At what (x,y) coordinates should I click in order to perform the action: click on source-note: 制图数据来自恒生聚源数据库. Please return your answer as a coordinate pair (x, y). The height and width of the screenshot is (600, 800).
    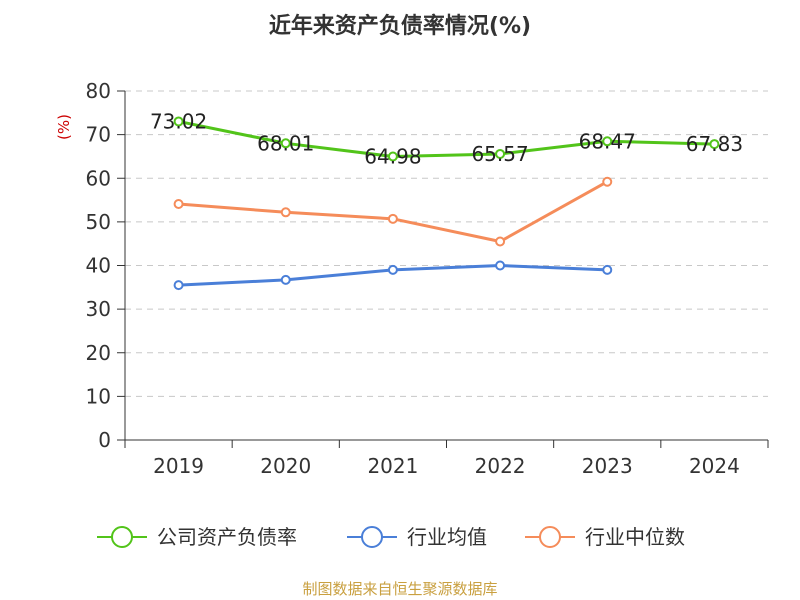
    Looking at the image, I should click on (400, 589).